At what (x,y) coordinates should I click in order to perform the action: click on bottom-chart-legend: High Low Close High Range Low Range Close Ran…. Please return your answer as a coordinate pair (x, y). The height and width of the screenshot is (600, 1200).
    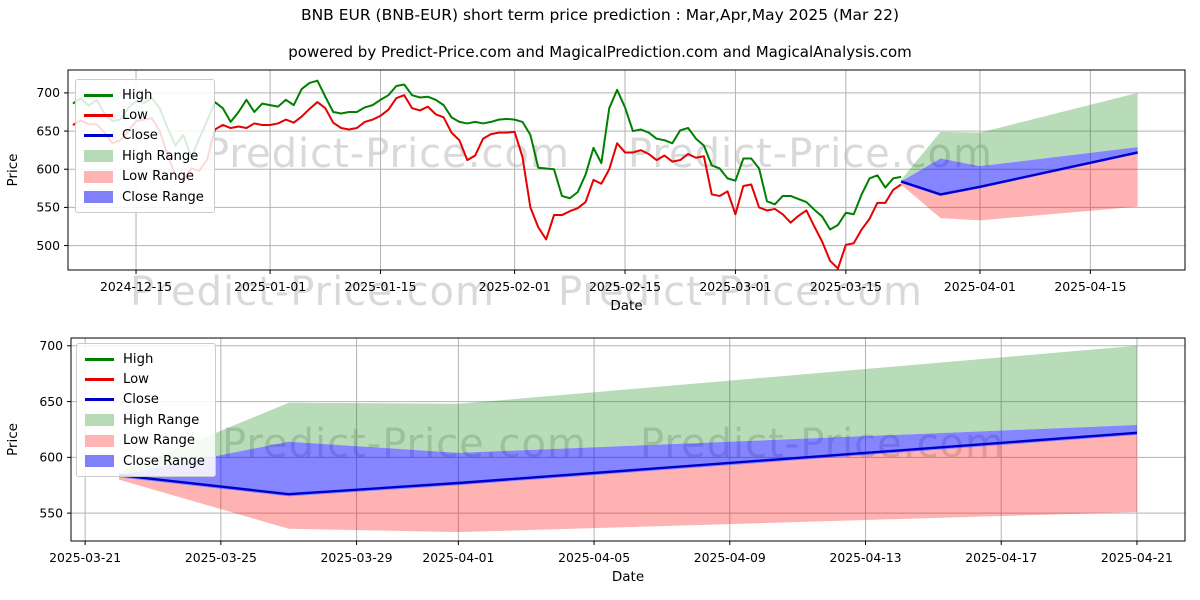
    Looking at the image, I should click on (146, 410).